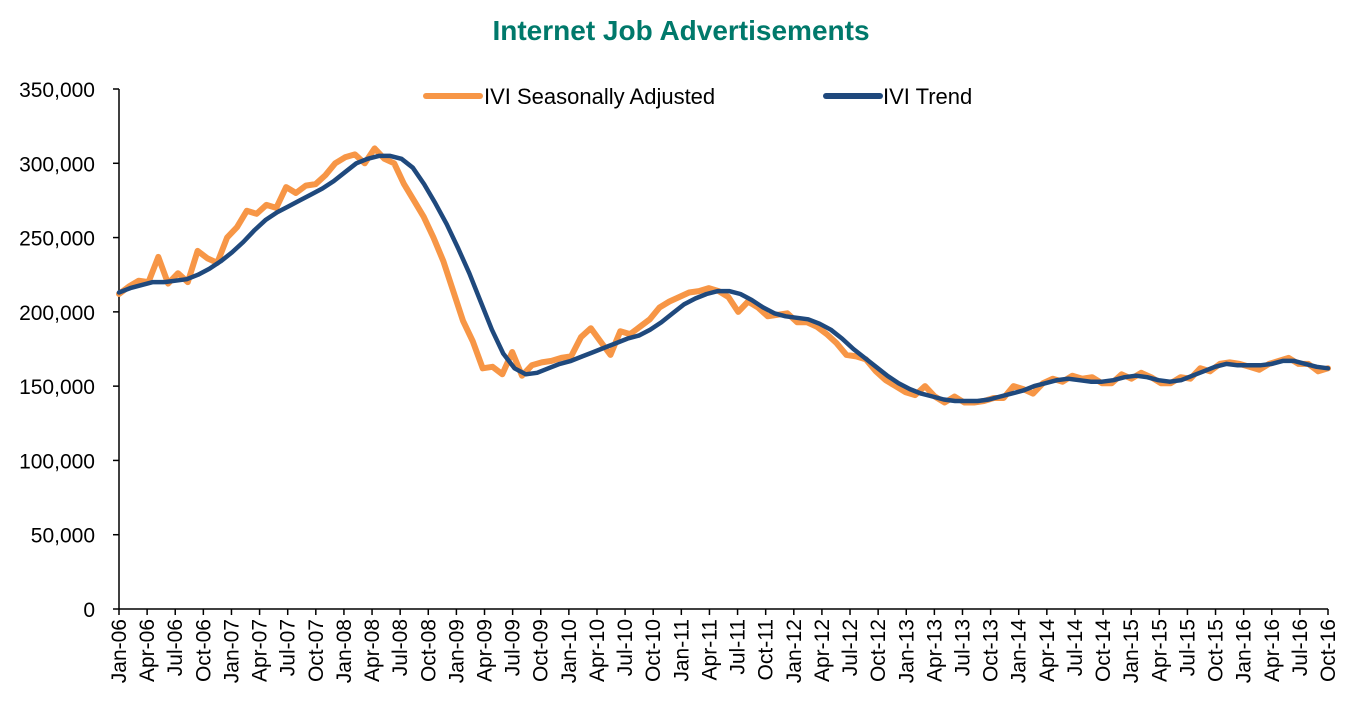  I want to click on y-tick-label: 50,000, so click(63, 536).